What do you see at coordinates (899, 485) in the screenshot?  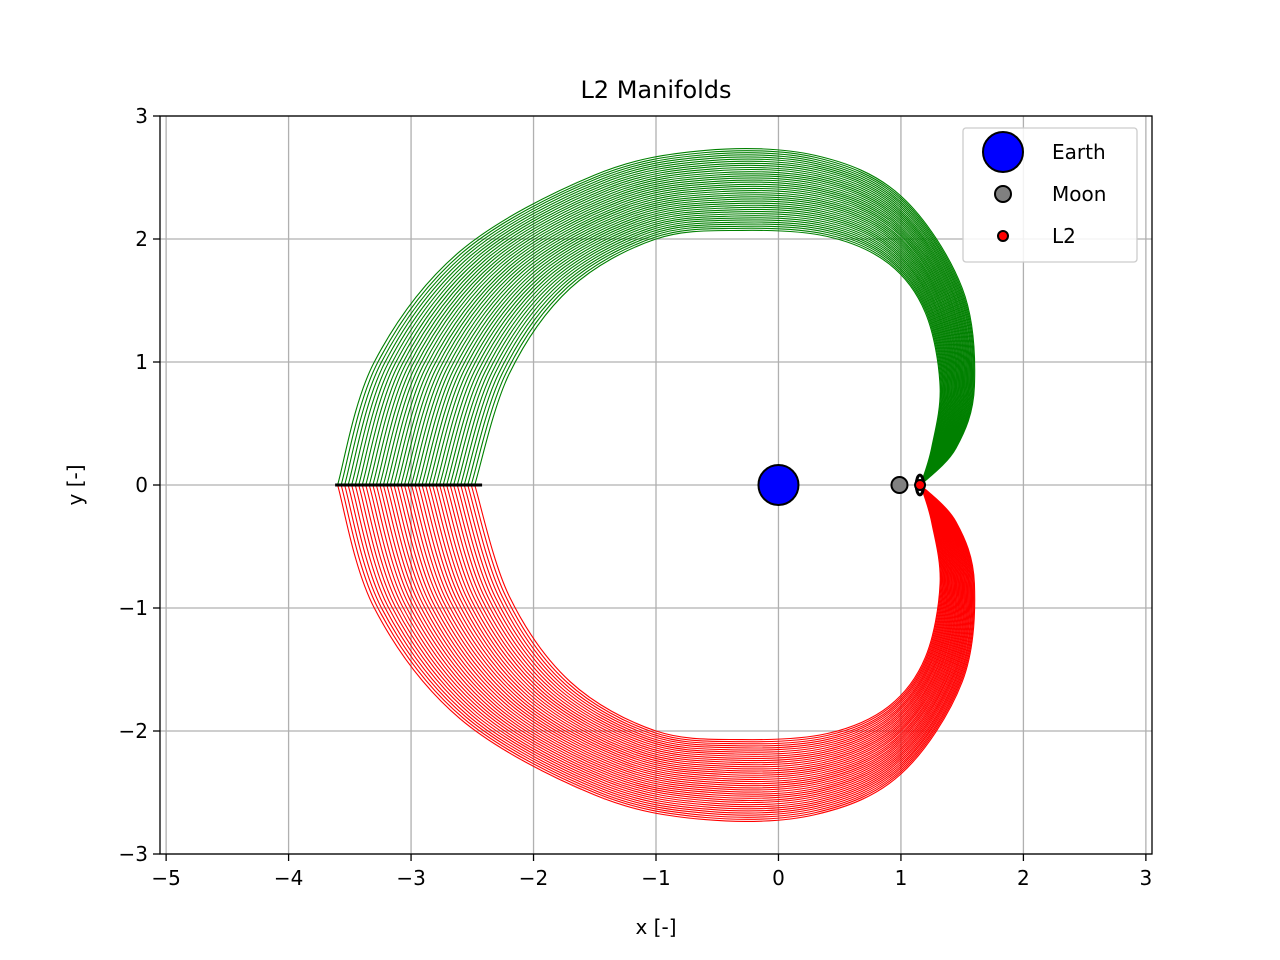 I see `body-marker-moon` at bounding box center [899, 485].